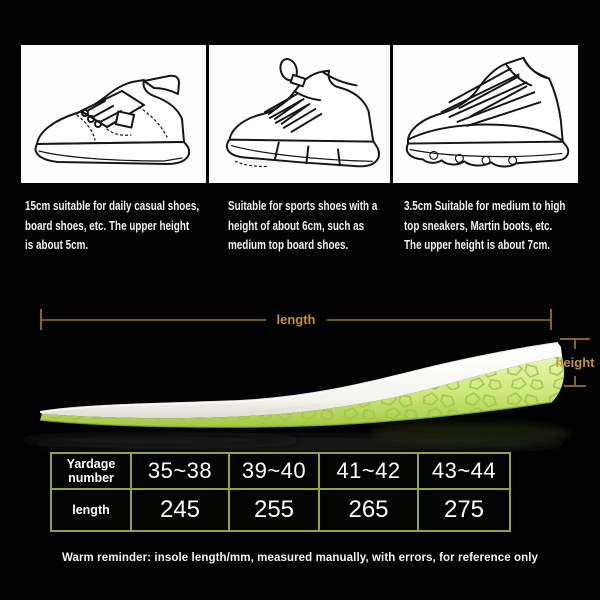 The width and height of the screenshot is (600, 600). I want to click on high-top-sneaker-icon, so click(487, 112).